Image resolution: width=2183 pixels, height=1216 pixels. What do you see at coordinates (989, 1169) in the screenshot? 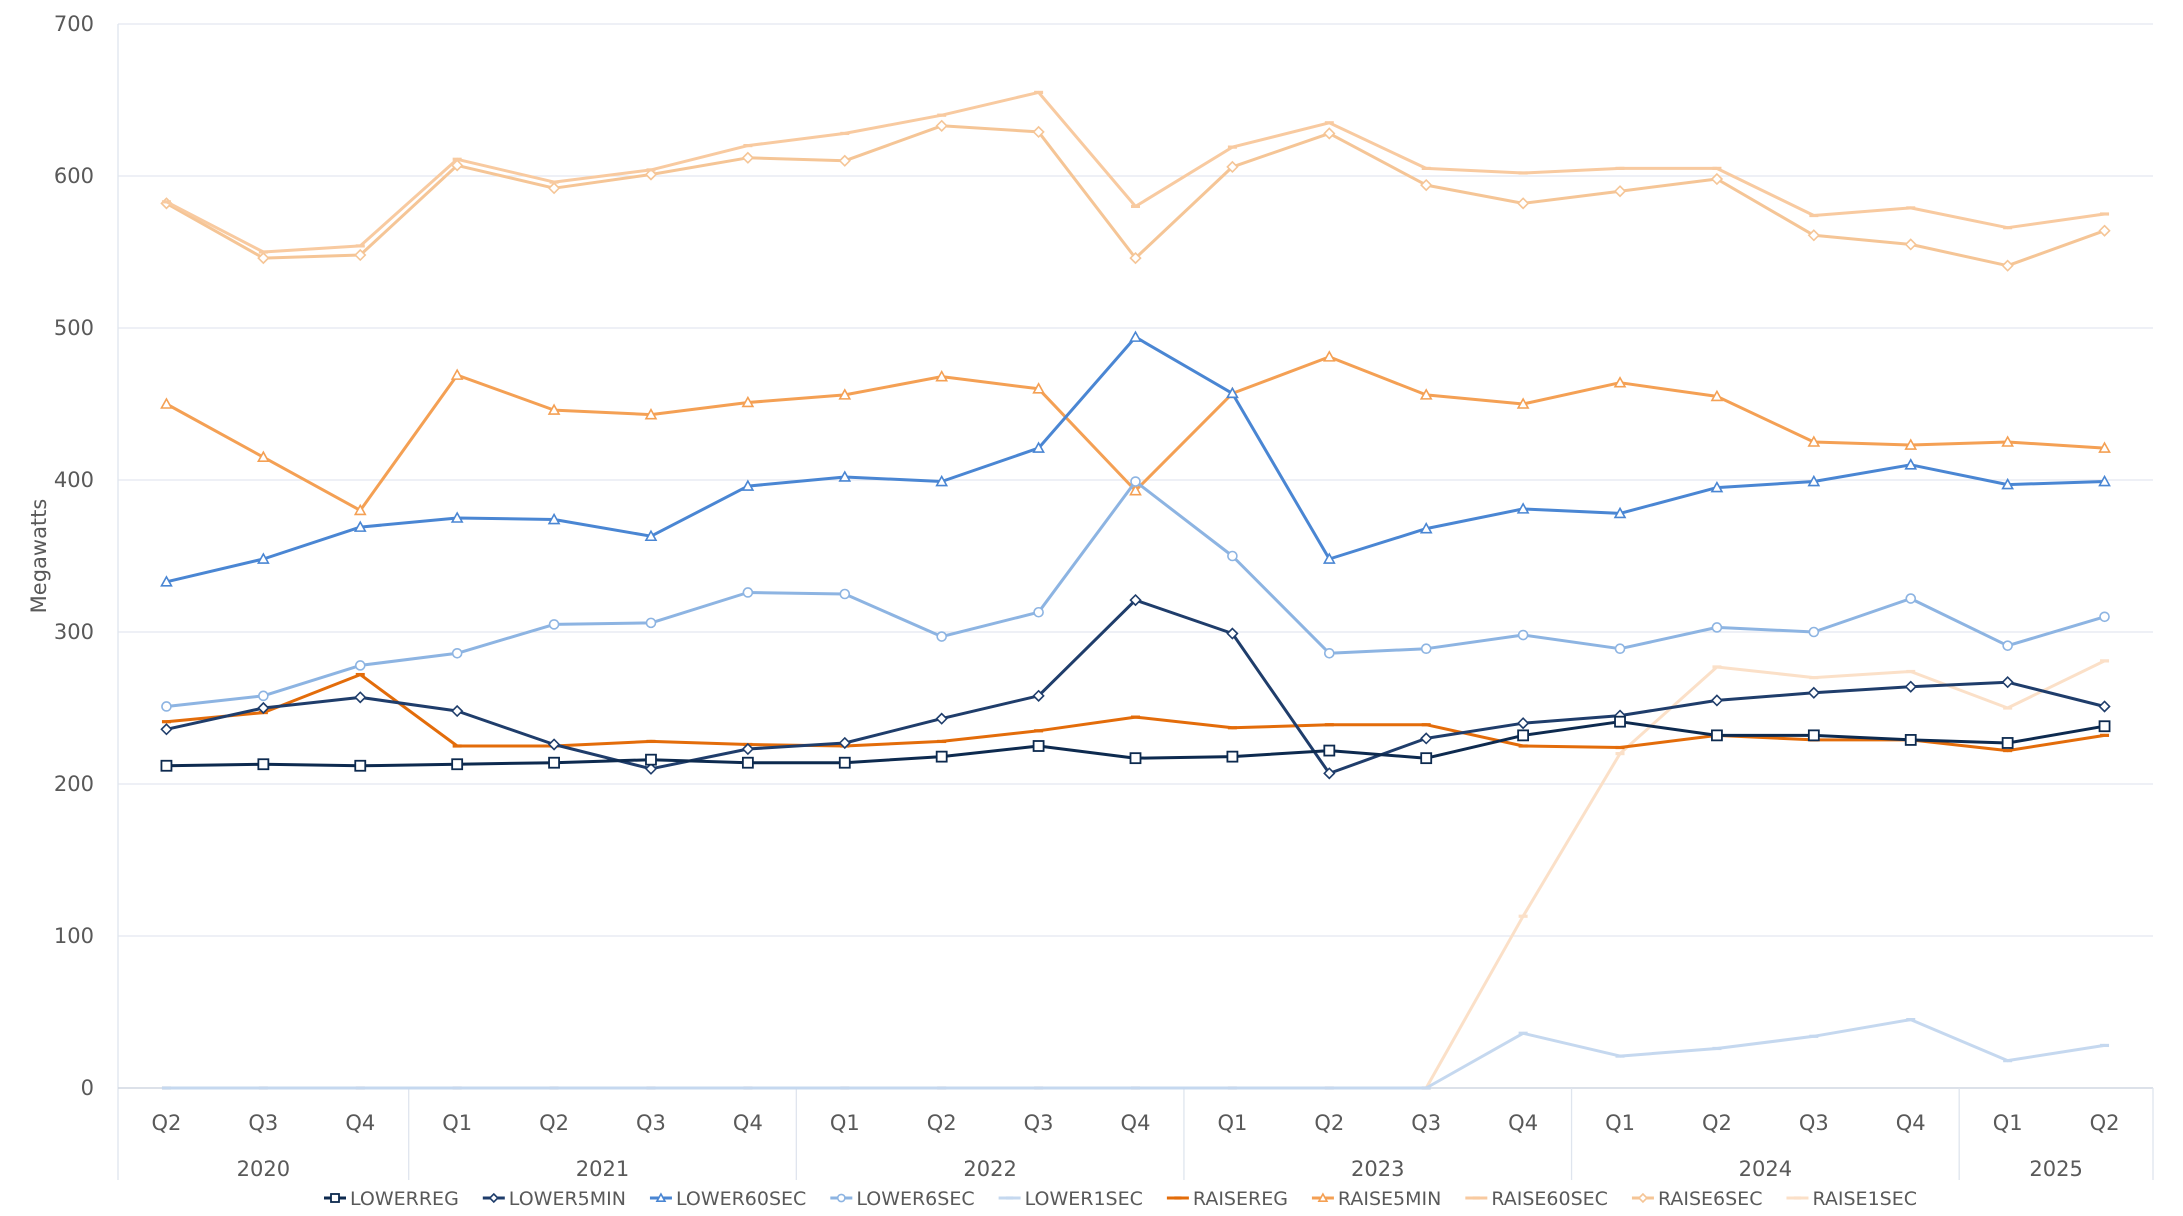
I see `year-label: 2022` at bounding box center [989, 1169].